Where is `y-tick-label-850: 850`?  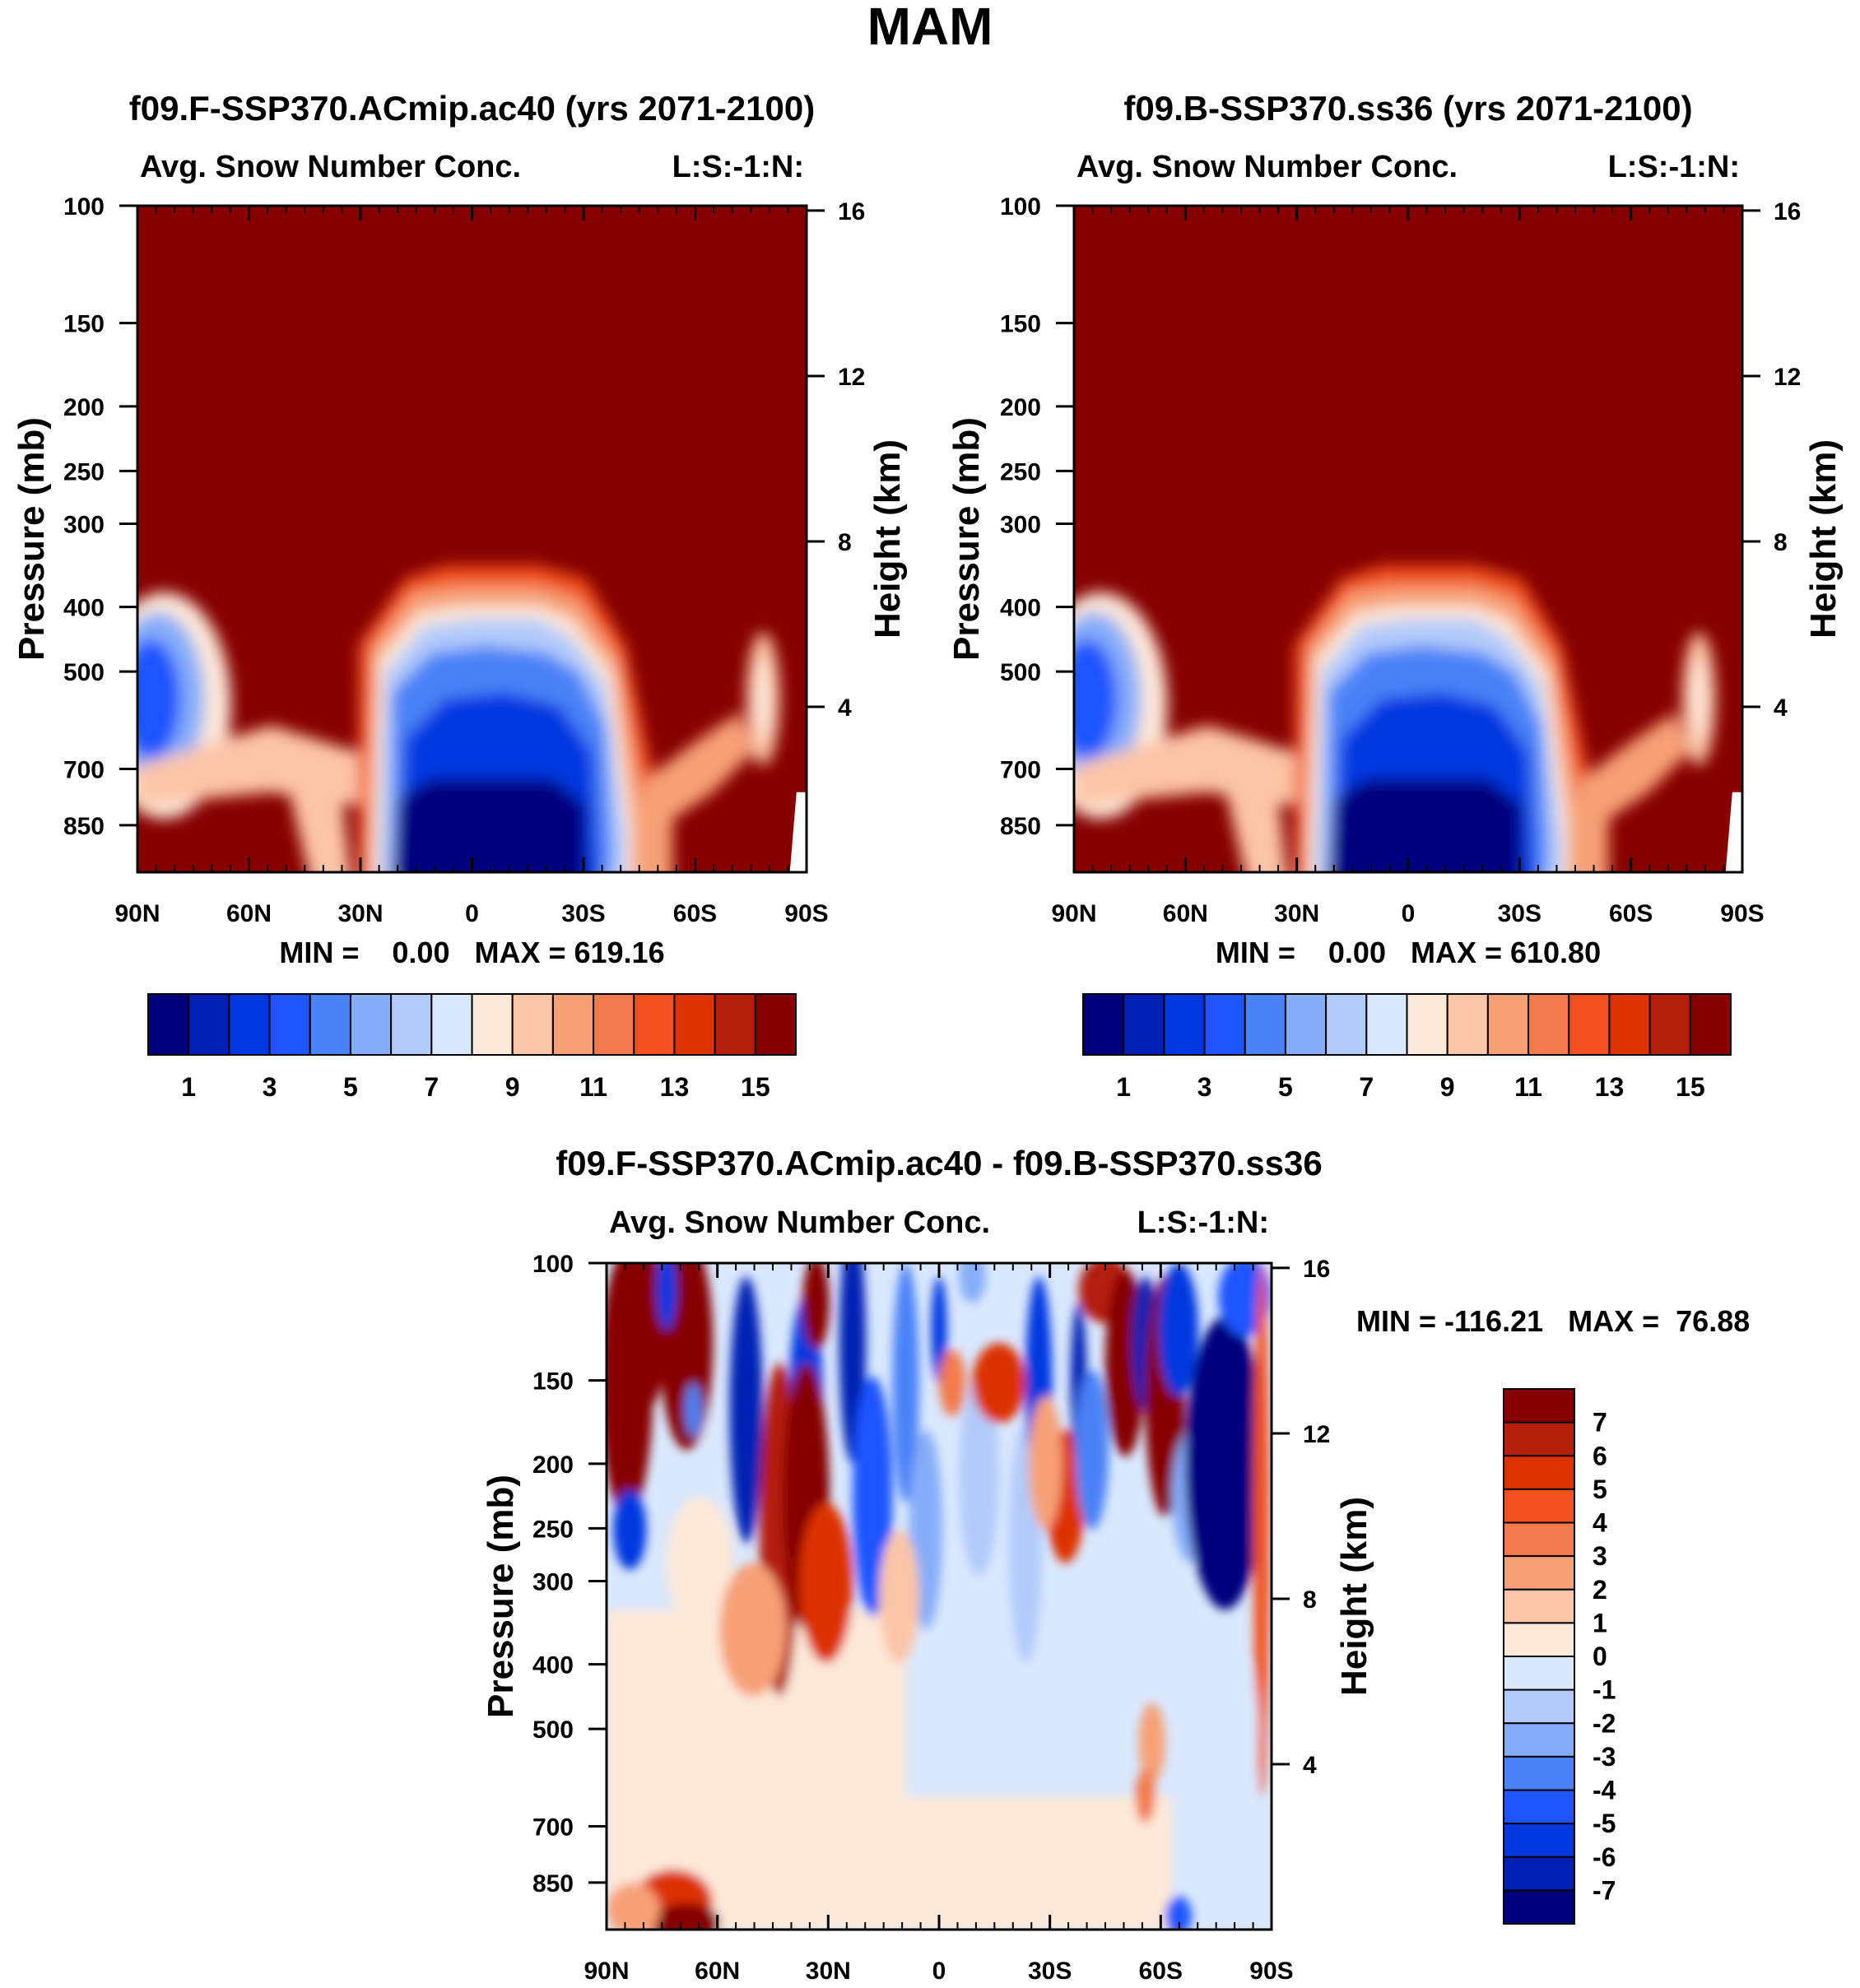
y-tick-label-850: 850 is located at coordinates (553, 1883).